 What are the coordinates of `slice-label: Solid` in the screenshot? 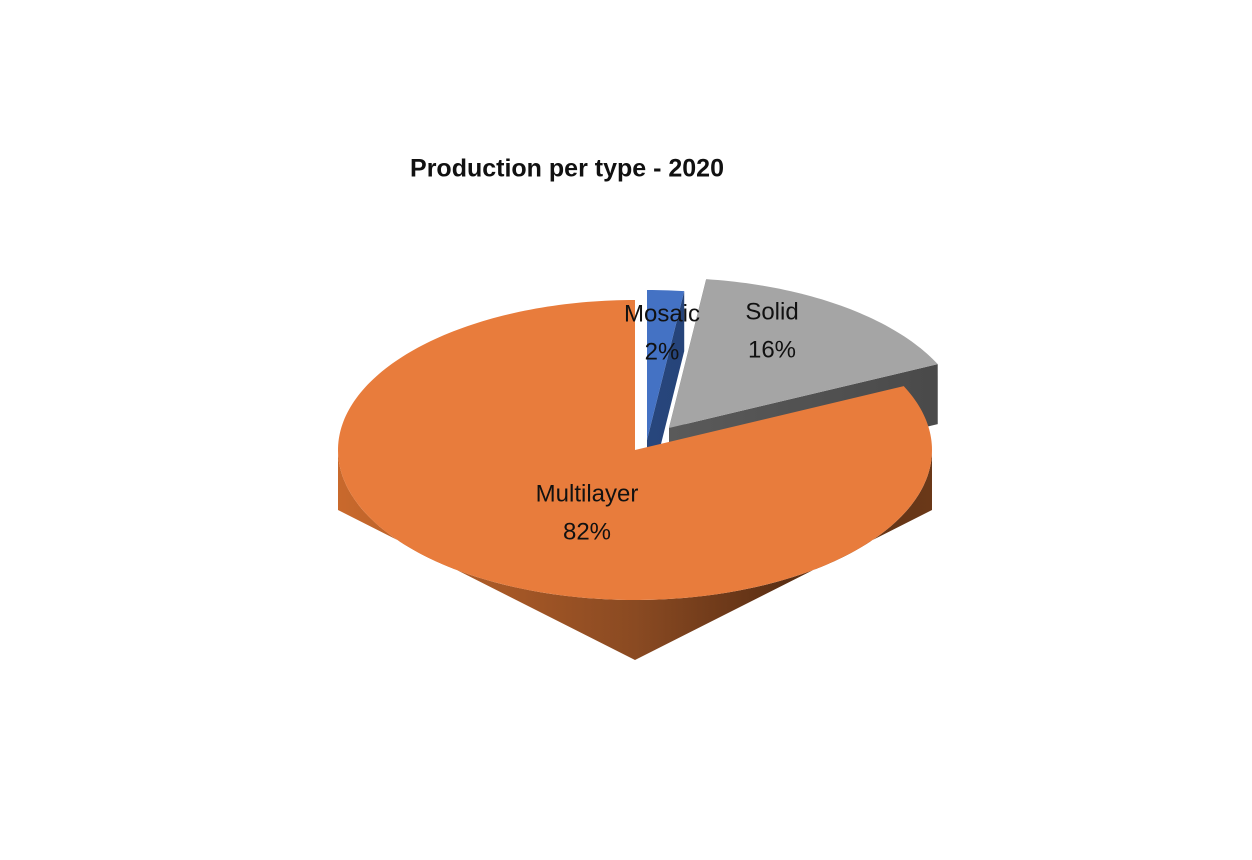 It's located at (771, 311).